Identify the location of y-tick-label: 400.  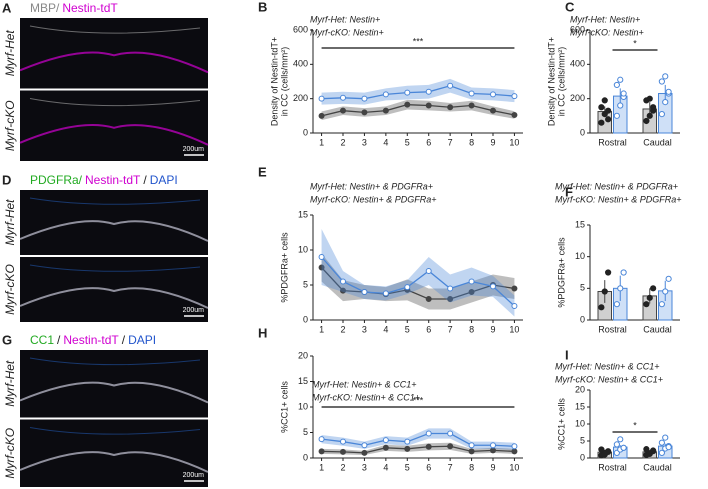
(577, 64).